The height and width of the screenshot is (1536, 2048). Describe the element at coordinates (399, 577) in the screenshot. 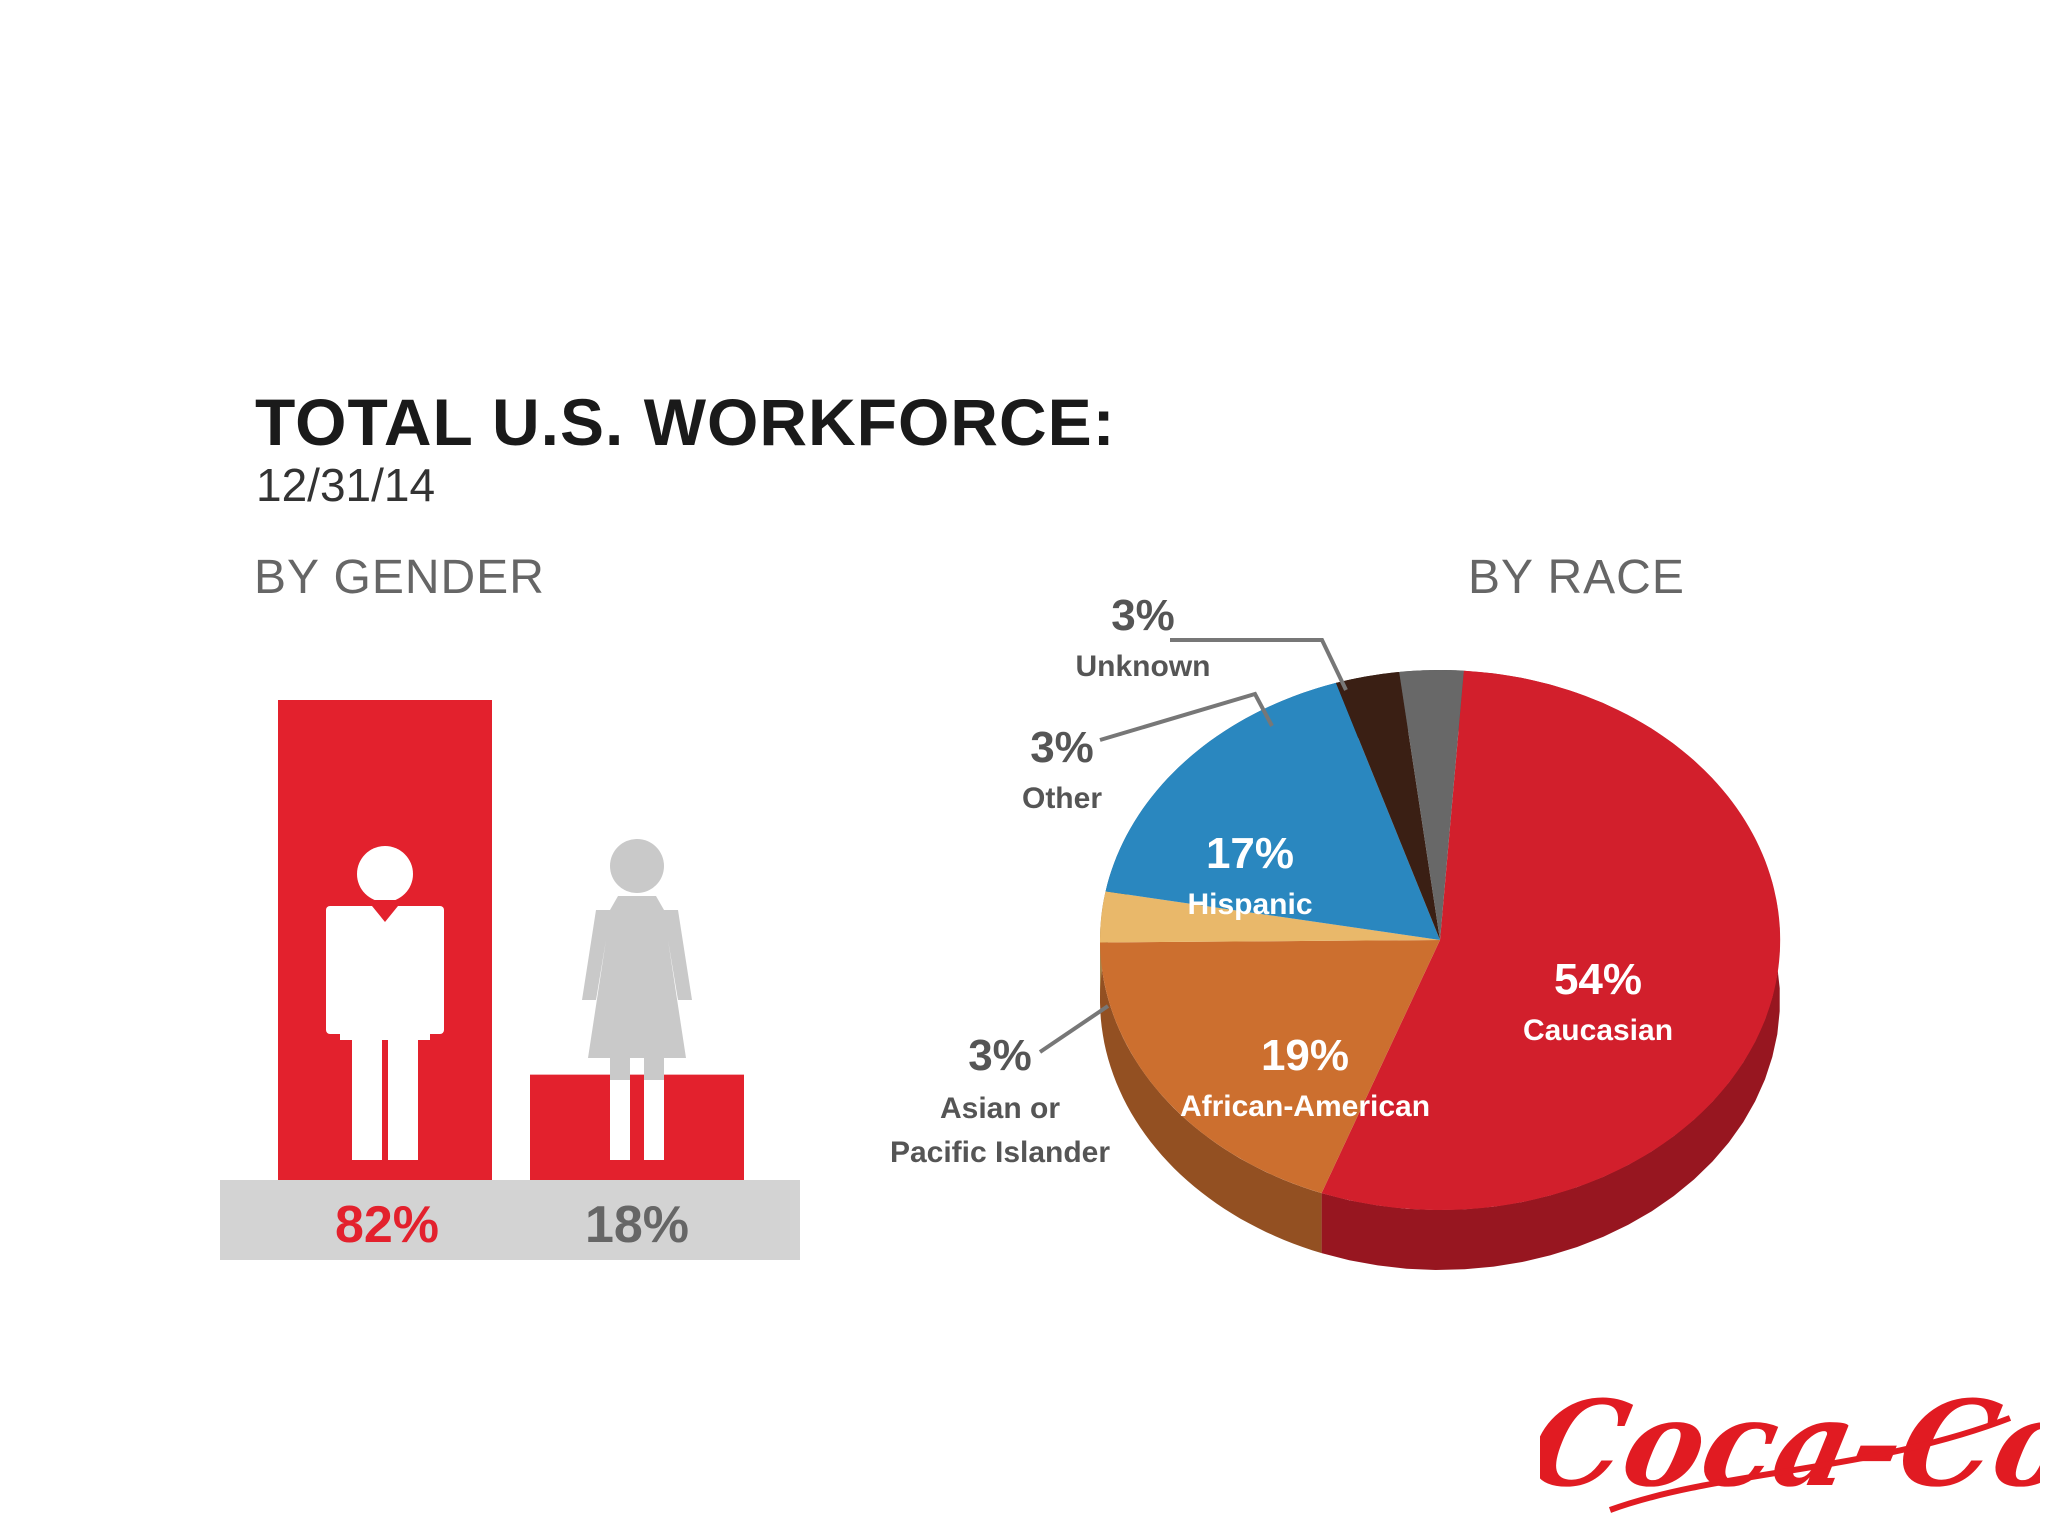

I see `gender-chart-heading: BY GENDER` at that location.